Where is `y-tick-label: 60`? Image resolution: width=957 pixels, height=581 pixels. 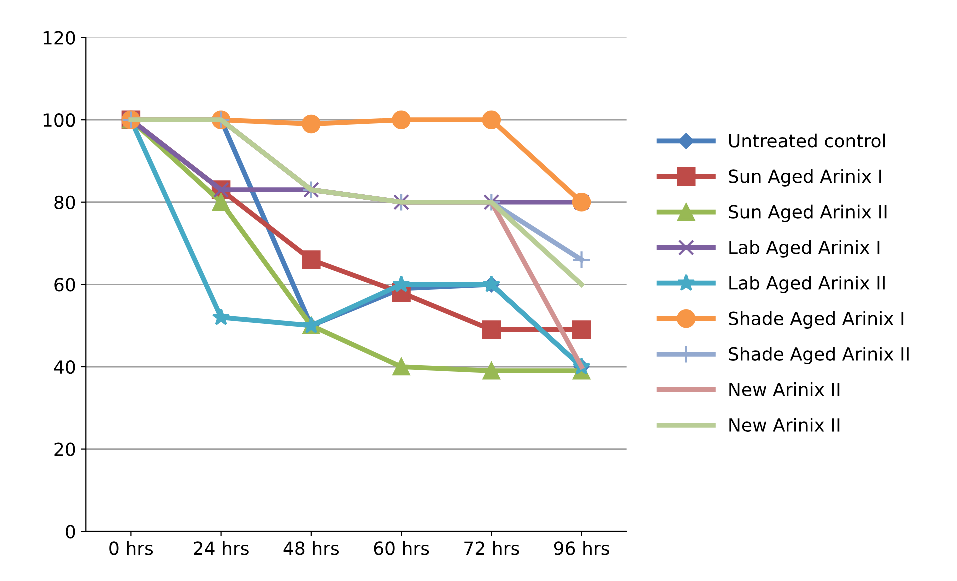
y-tick-label: 60 is located at coordinates (65, 285).